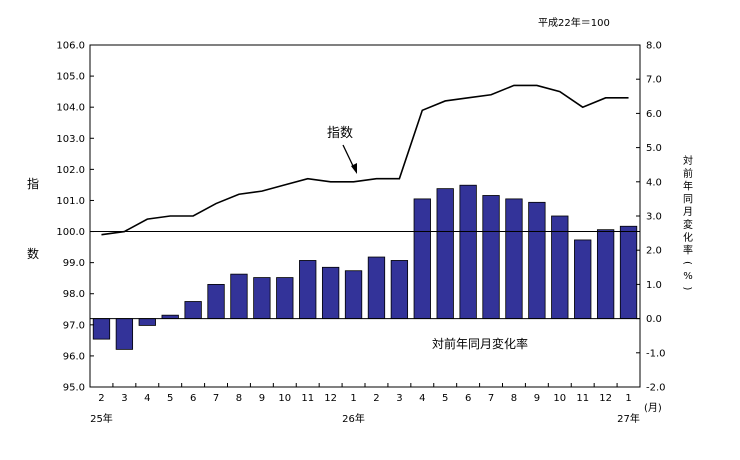 This screenshot has height=460, width=740. What do you see at coordinates (654, 251) in the screenshot?
I see `right-tick-4: 2.0` at bounding box center [654, 251].